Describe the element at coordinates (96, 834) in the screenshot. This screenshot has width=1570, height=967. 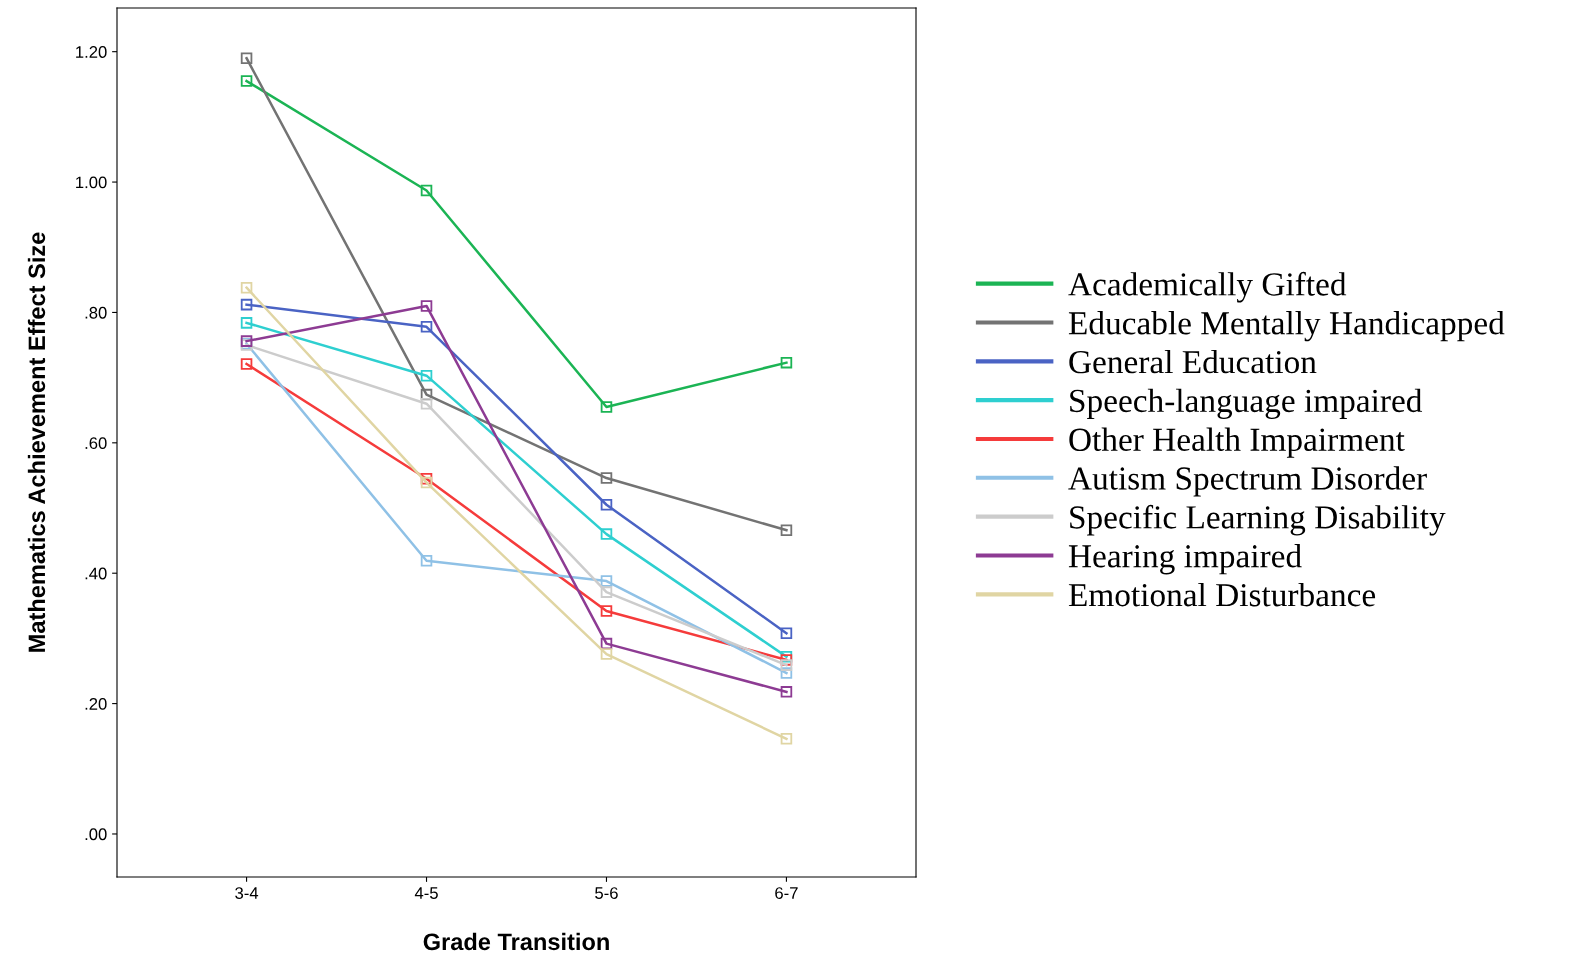
I see `y-tick-label: .00` at that location.